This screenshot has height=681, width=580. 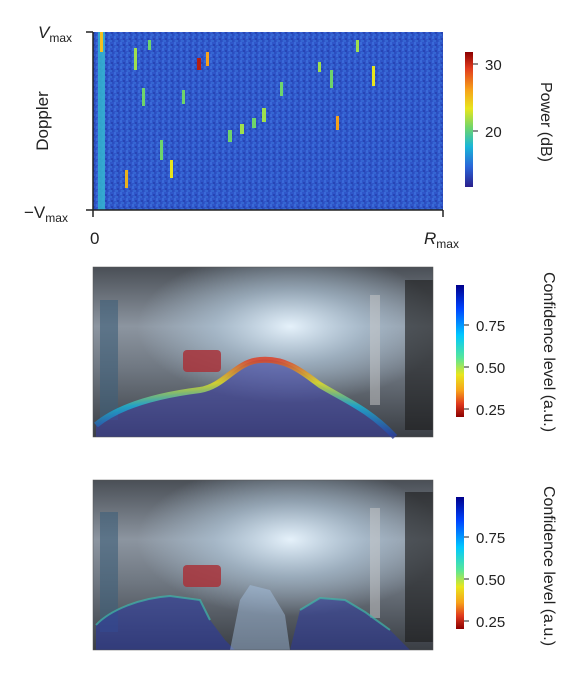 I want to click on conf2-tick-075: 0.75, so click(x=490, y=538).